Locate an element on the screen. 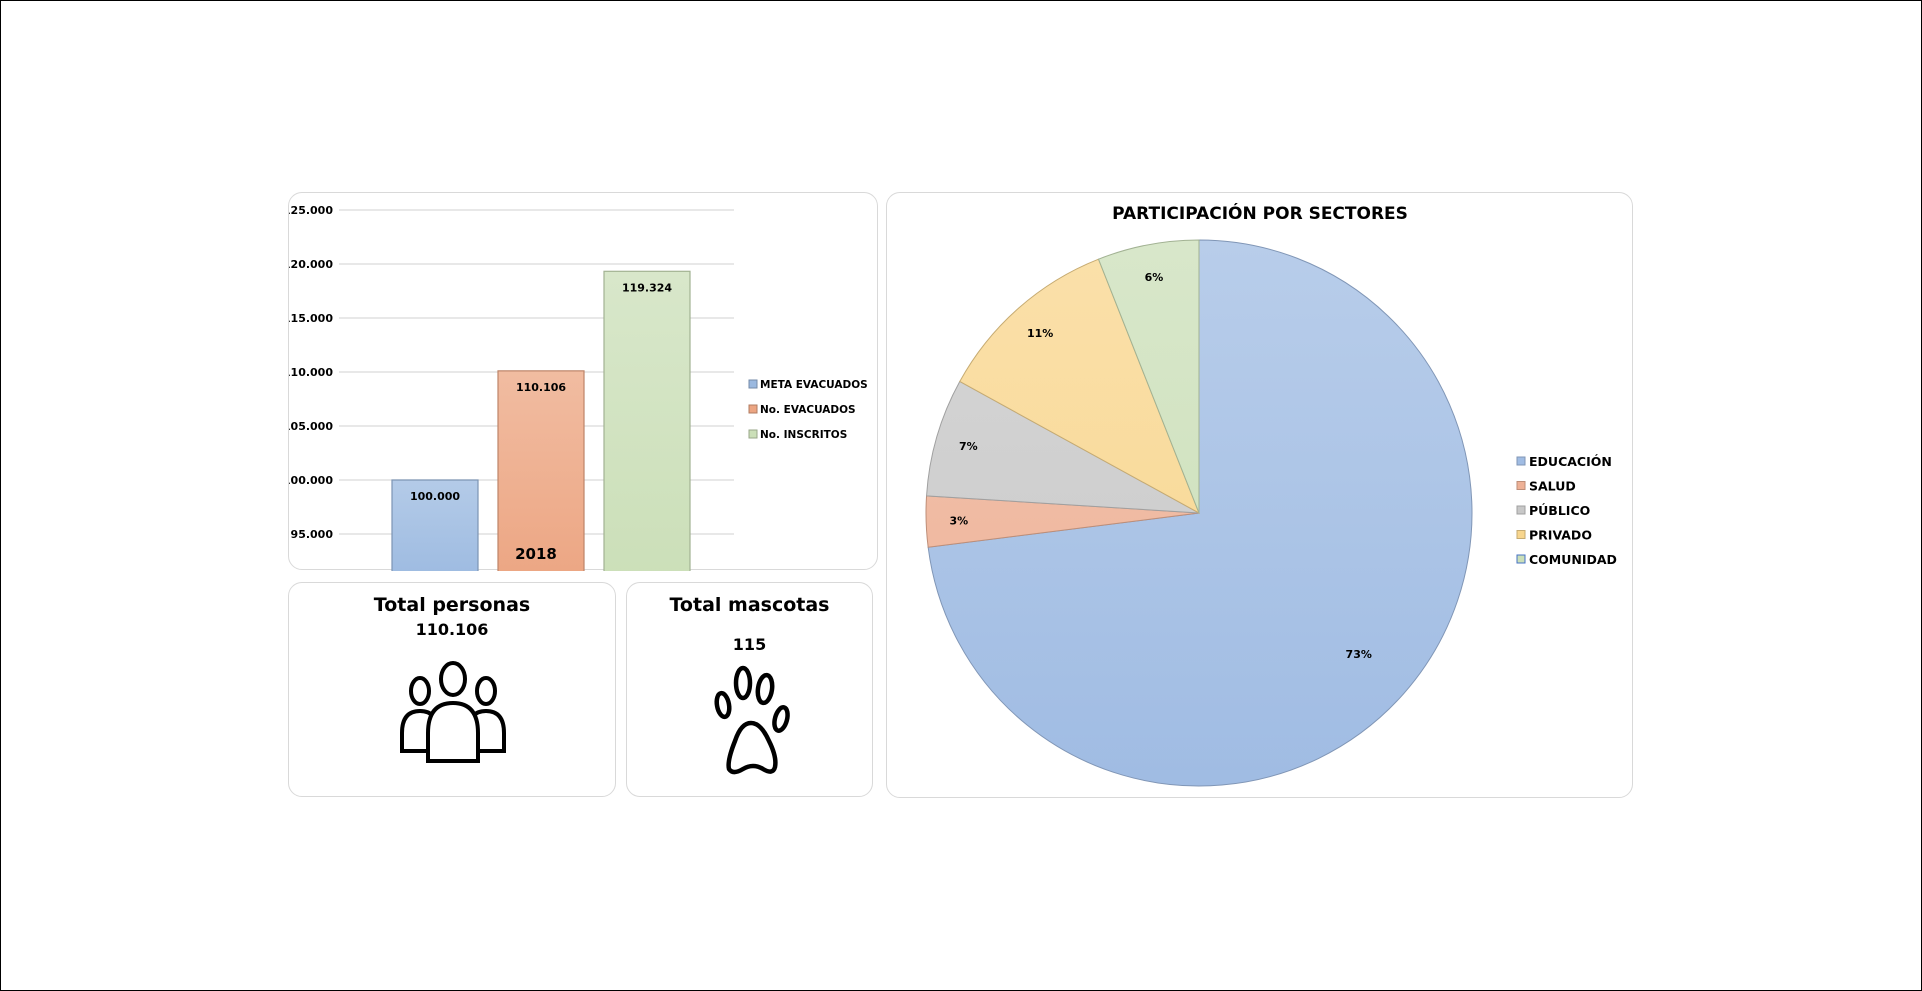 This screenshot has width=1922, height=991. legend-label: META EVACUADOS is located at coordinates (814, 385).